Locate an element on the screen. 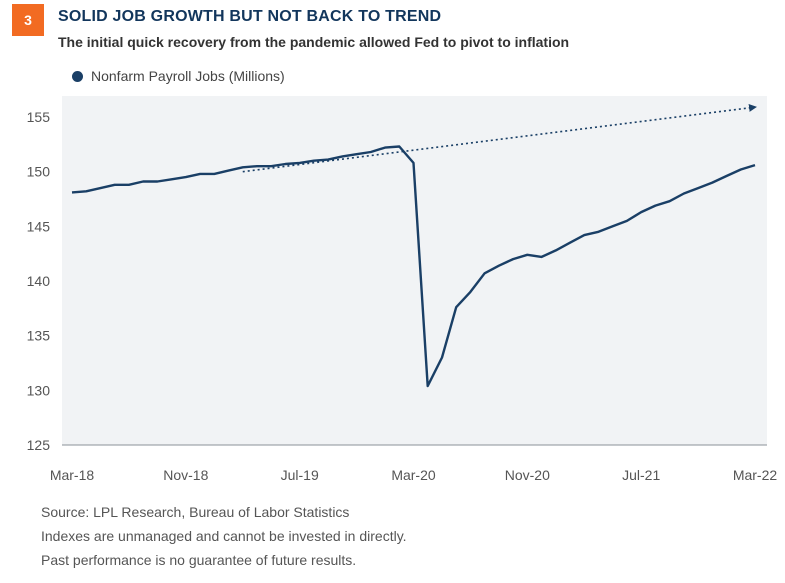 Image resolution: width=785 pixels, height=583 pixels. y-tick-label: 140 is located at coordinates (39, 281).